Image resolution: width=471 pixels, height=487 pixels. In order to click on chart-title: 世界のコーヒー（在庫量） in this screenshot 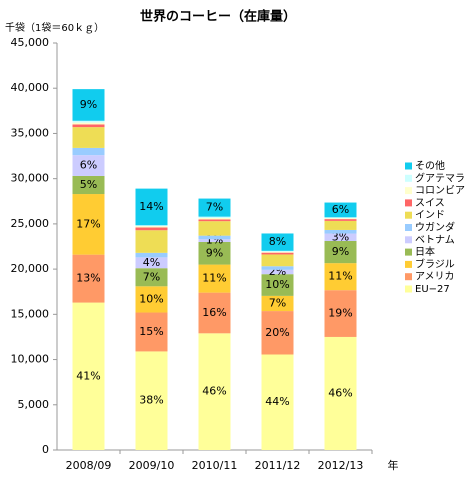, I will do `click(218, 17)`.